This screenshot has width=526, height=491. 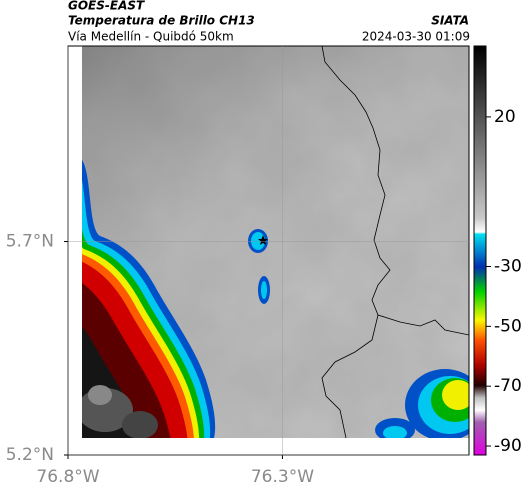 I want to click on colorbar-tick-label: -90, so click(x=508, y=446).